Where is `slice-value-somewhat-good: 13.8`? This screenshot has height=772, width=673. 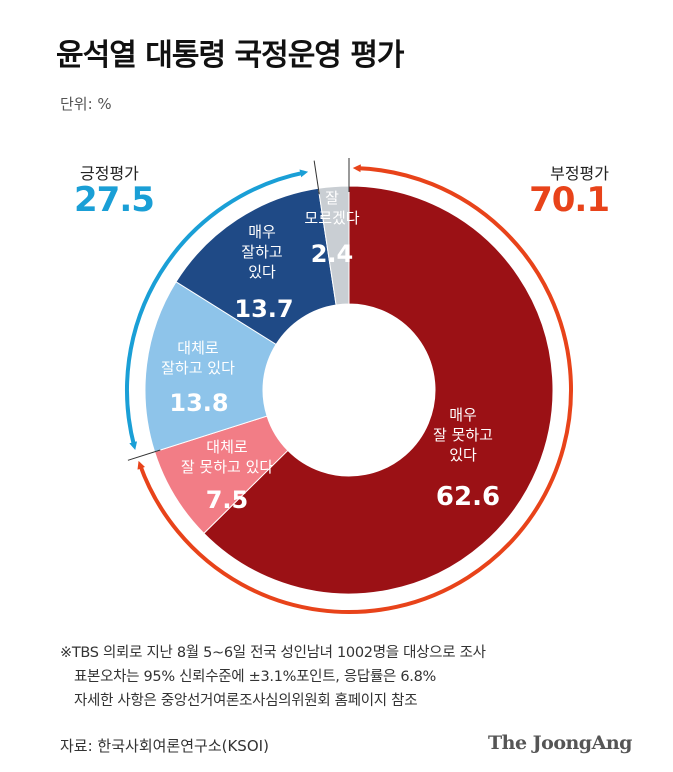 slice-value-somewhat-good: 13.8 is located at coordinates (198, 403).